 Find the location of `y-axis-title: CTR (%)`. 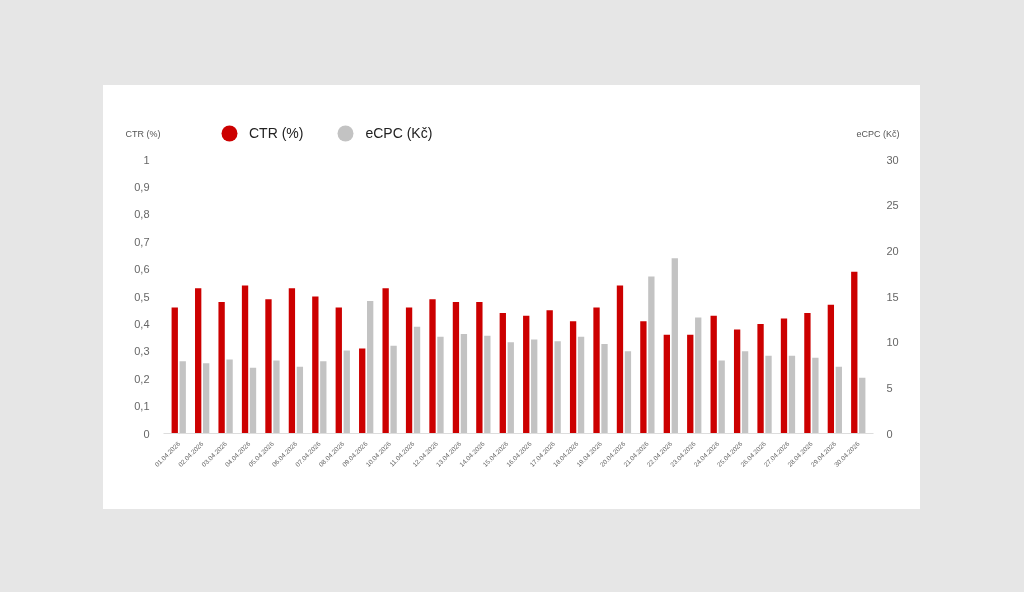

y-axis-title: CTR (%) is located at coordinates (143, 133).